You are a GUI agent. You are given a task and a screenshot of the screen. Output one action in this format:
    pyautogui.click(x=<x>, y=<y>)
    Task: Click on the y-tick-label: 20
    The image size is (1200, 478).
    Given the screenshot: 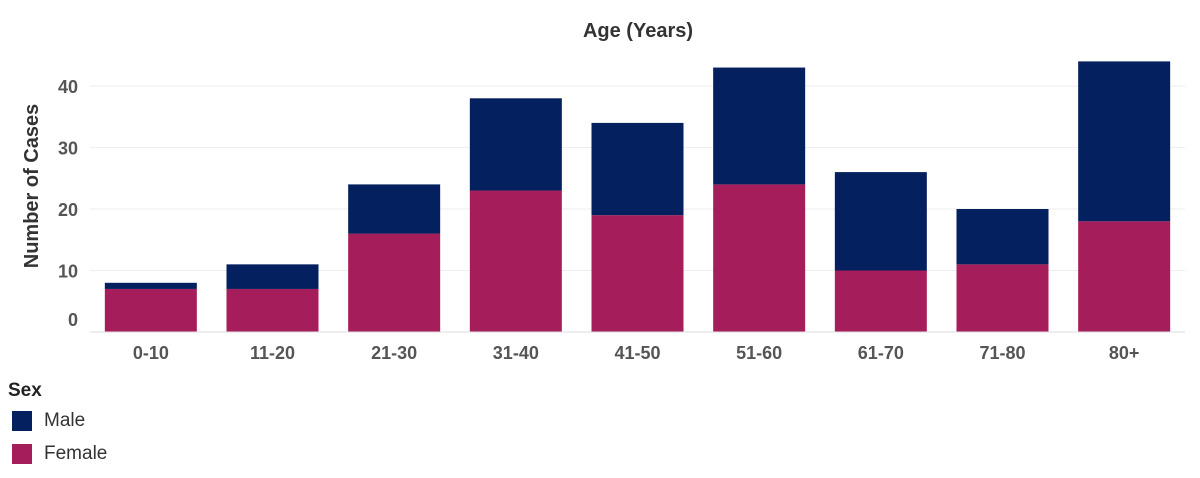 What is the action you would take?
    pyautogui.click(x=68, y=210)
    